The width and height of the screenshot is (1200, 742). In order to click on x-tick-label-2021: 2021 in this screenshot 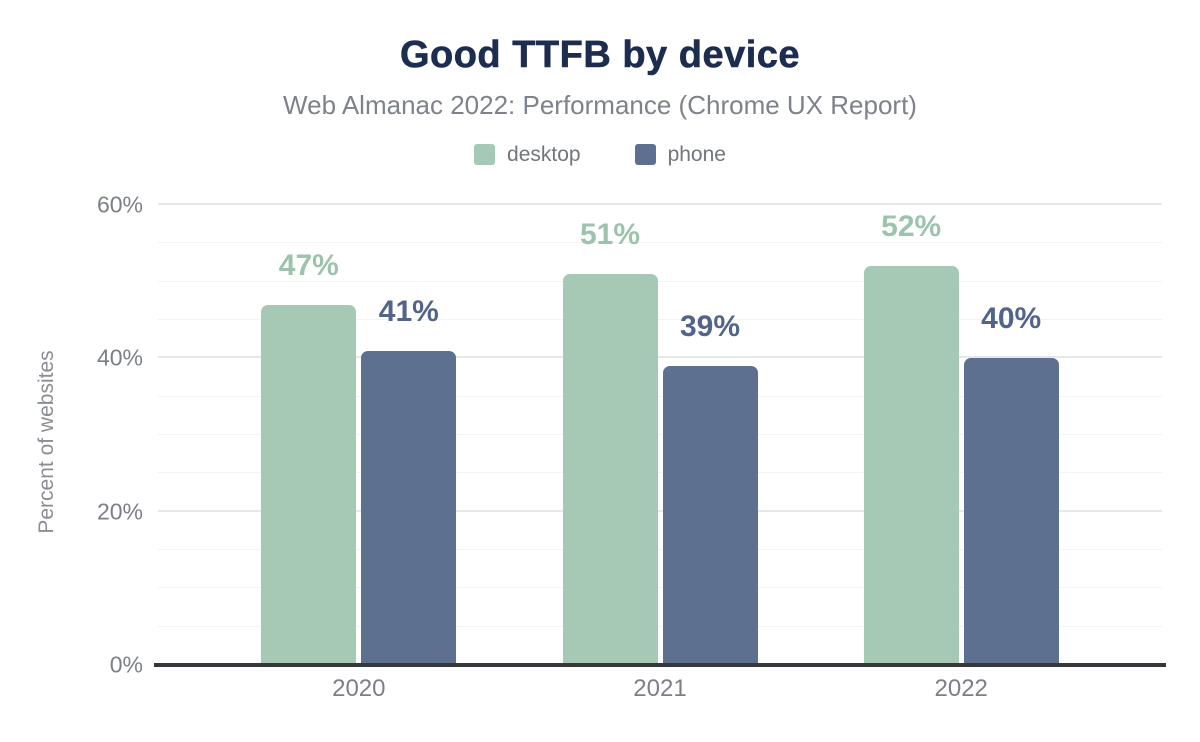, I will do `click(660, 688)`.